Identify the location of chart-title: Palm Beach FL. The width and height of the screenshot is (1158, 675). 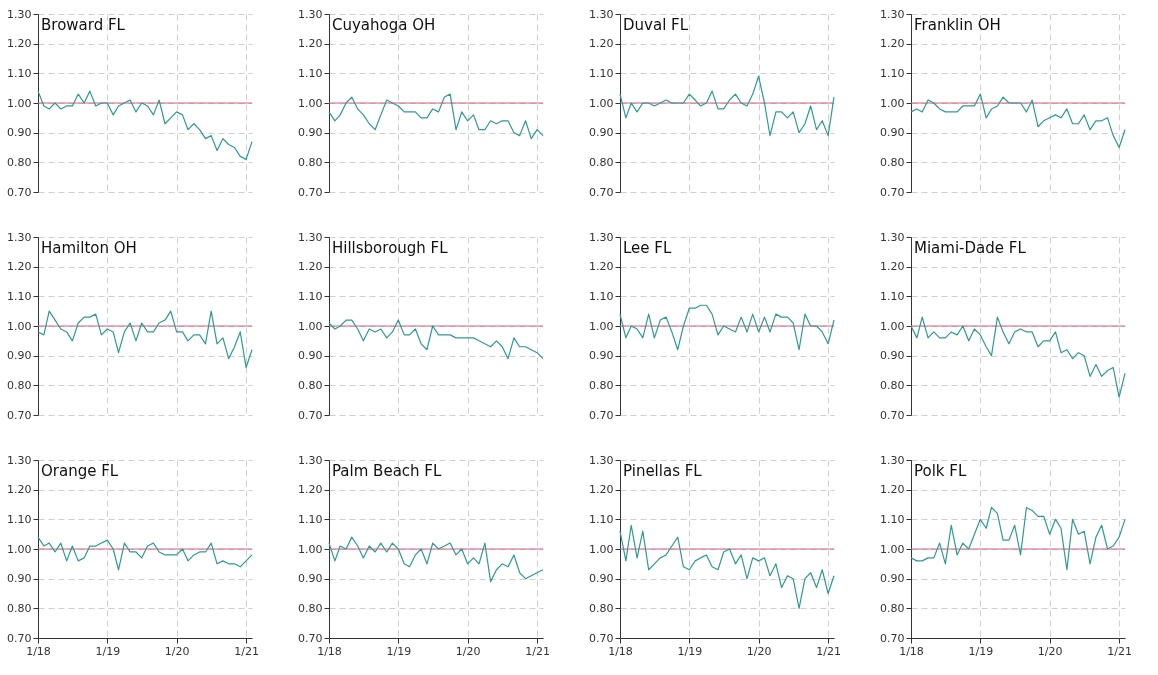
(387, 471).